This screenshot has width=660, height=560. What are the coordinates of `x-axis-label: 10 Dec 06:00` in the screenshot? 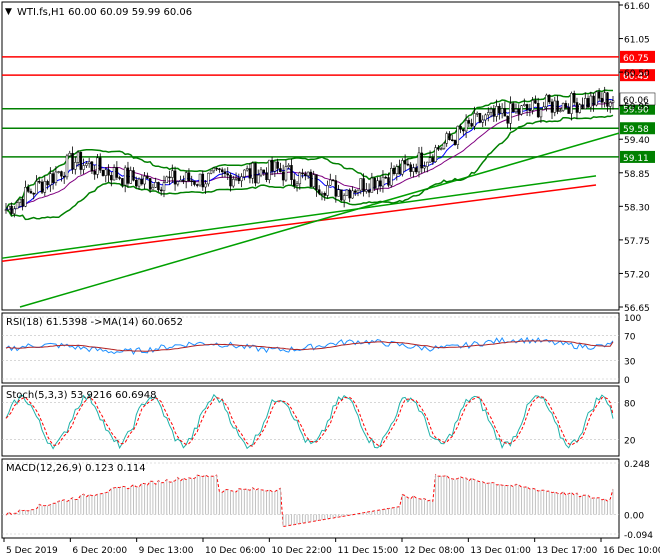 It's located at (235, 551).